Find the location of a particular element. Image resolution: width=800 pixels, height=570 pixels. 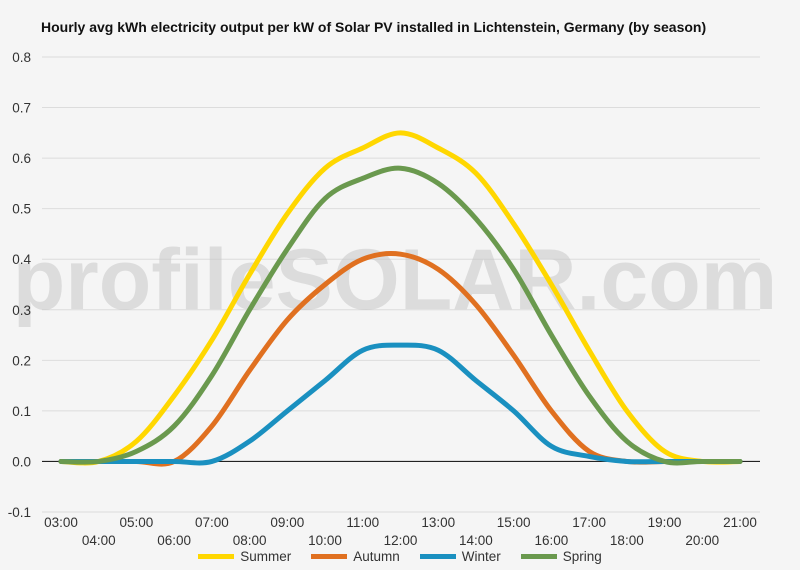

legend-item-autumn: Autumn is located at coordinates (355, 556).